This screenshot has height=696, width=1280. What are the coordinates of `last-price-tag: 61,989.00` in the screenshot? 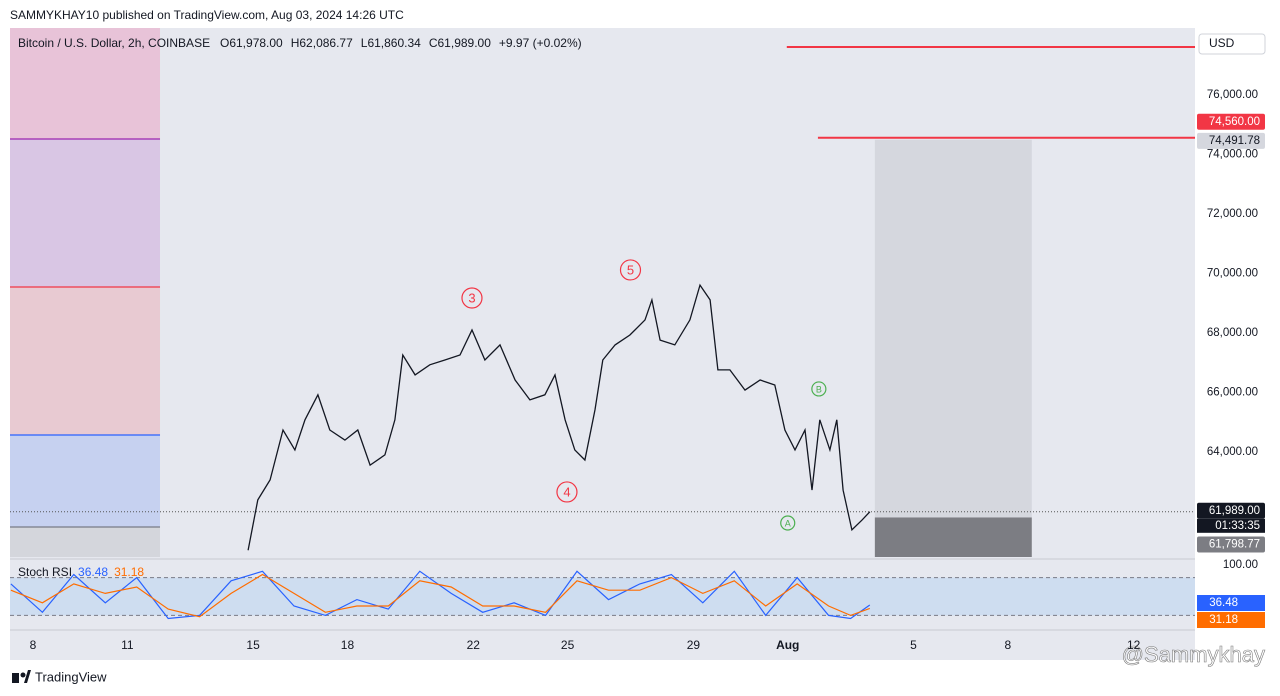 It's located at (1234, 511).